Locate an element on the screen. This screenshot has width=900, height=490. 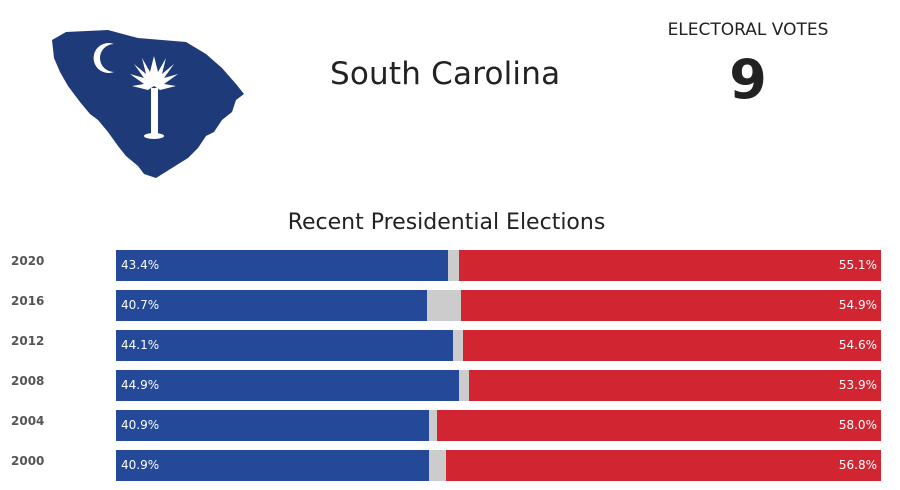
election-row-2012: 2012 44.1% 54.6% is located at coordinates (450, 345).